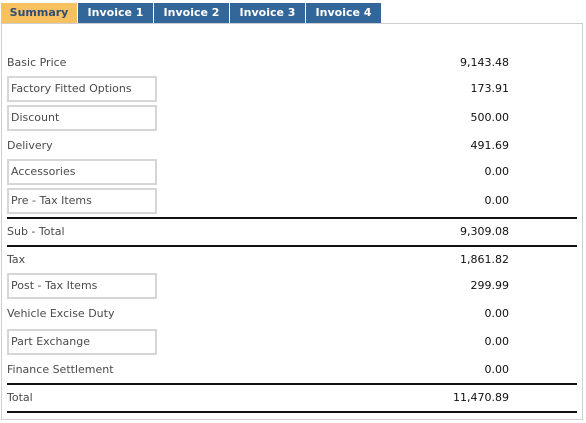 Image resolution: width=586 pixels, height=423 pixels. I want to click on total-label: Total, so click(20, 397).